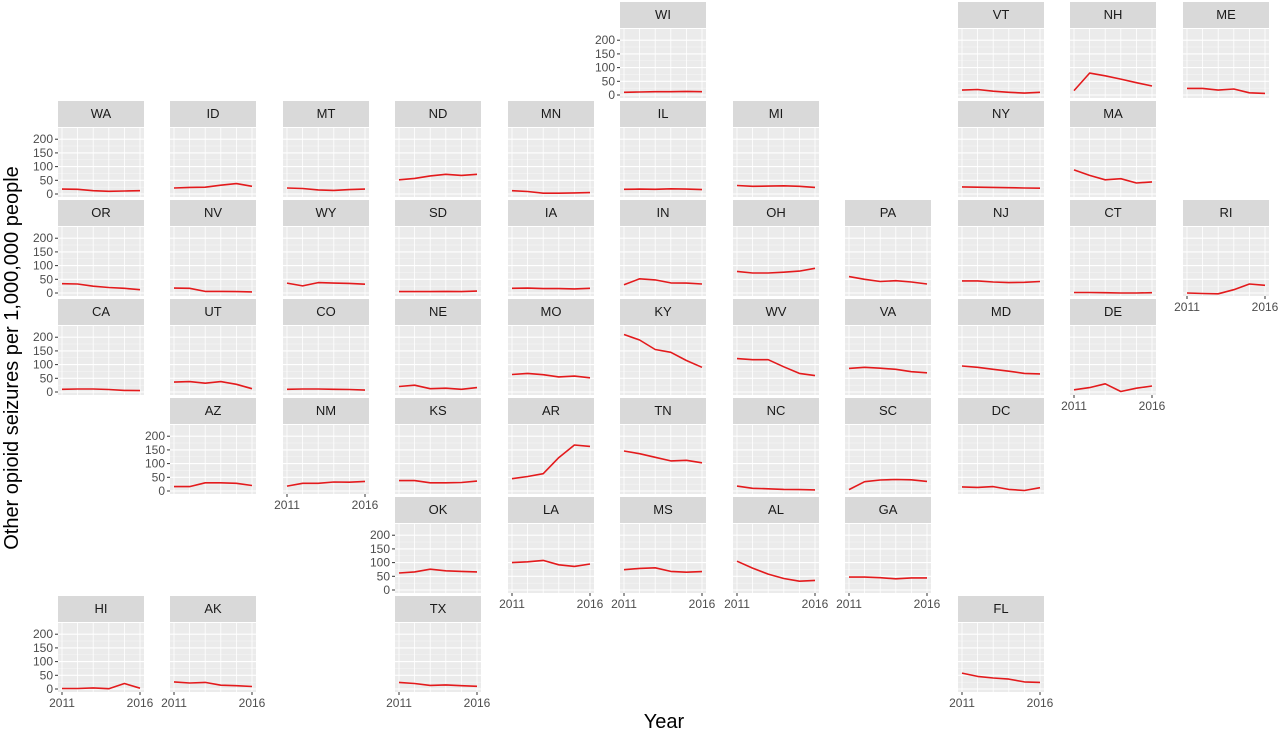 The image size is (1280, 732). I want to click on facet-strip-label: VA, so click(888, 311).